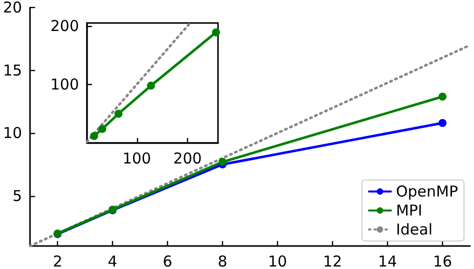 The image size is (474, 269). Describe the element at coordinates (12, 8) in the screenshot. I see `y-tick-label: 20` at that location.